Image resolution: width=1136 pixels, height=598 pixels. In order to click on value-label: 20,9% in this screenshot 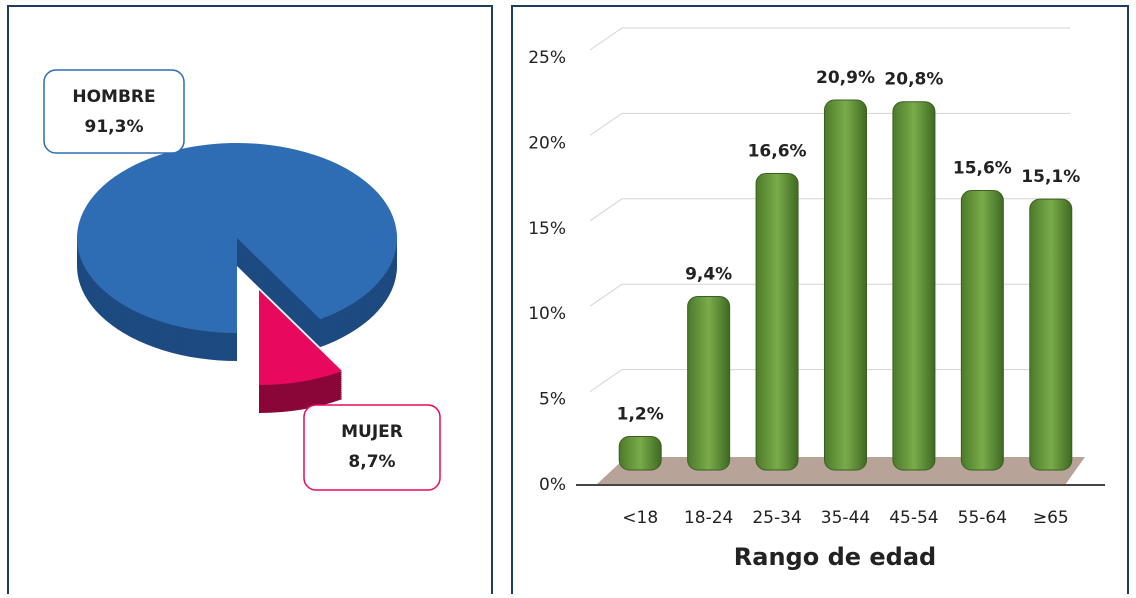, I will do `click(845, 78)`.